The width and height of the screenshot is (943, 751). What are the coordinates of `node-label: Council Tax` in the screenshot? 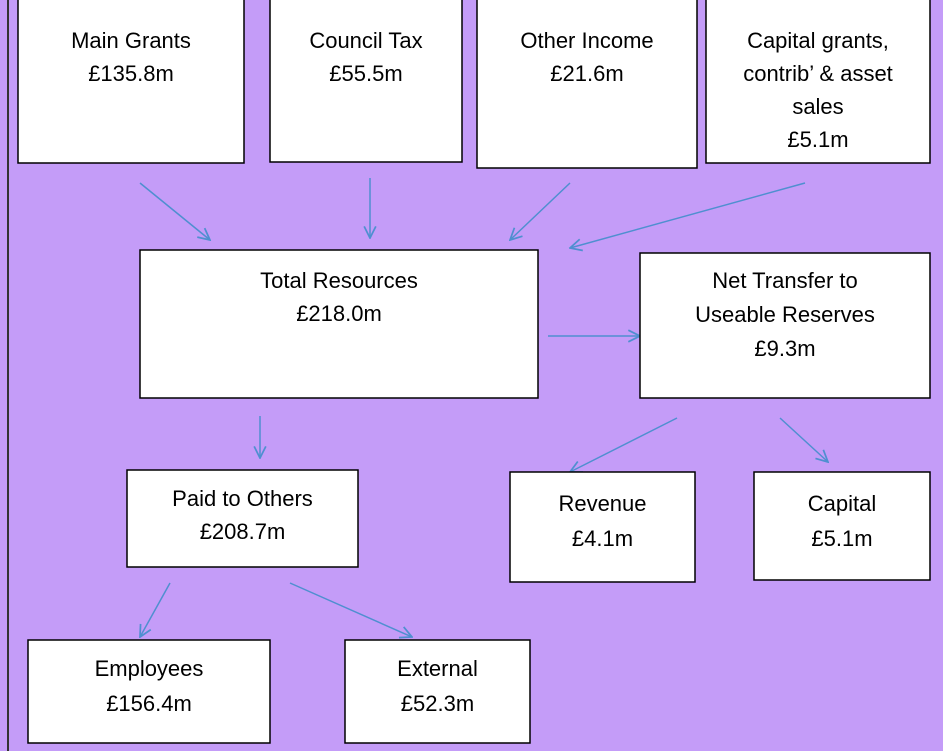 It's located at (365, 40).